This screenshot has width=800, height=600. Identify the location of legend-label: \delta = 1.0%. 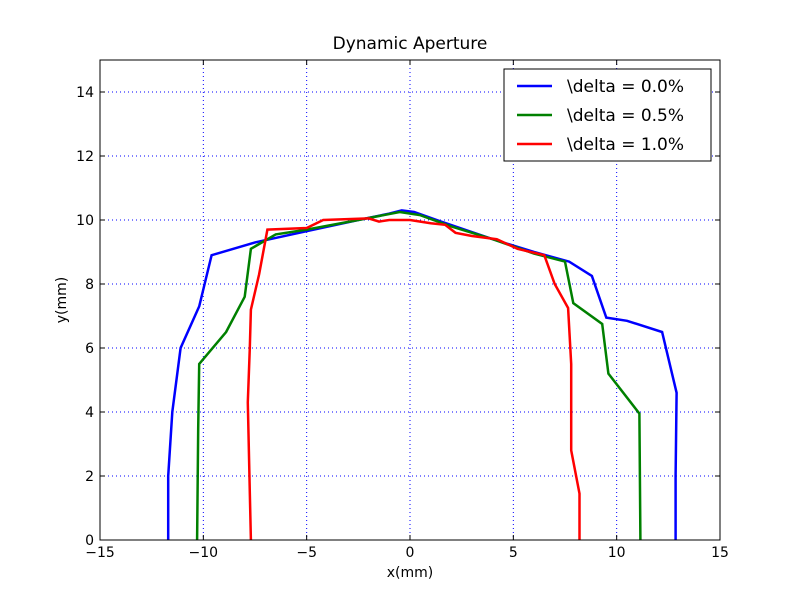
(625, 145).